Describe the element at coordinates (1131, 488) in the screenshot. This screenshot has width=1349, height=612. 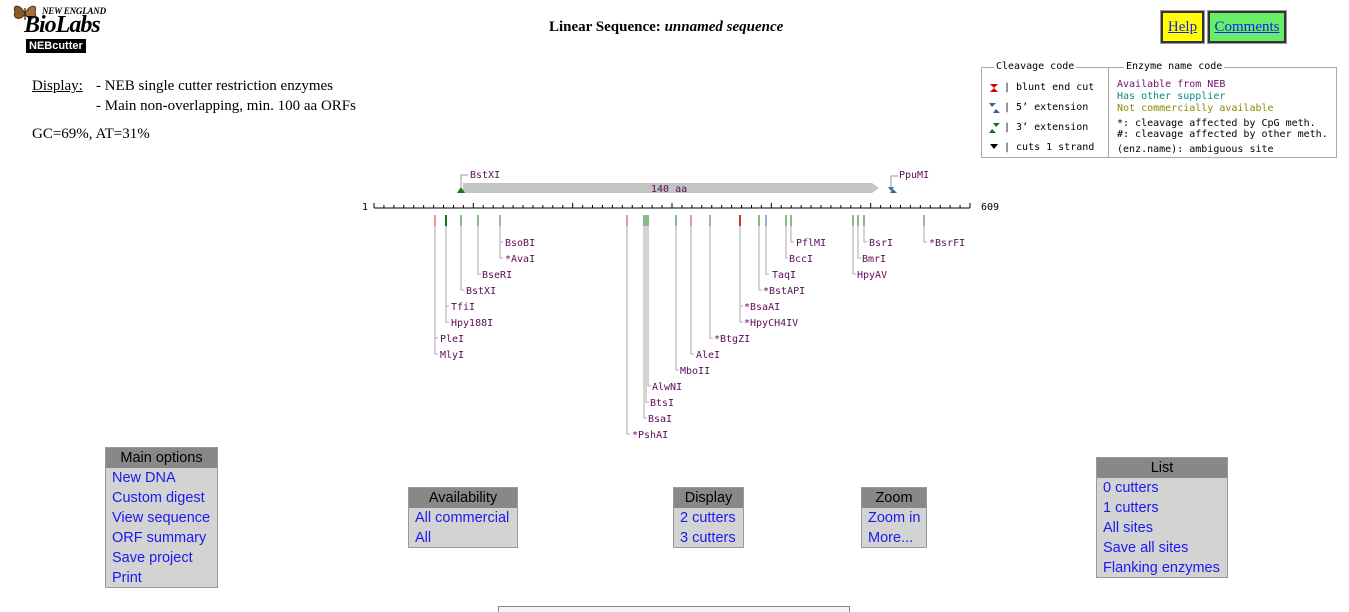
I see `menu-0-cutters: 0 cutters` at that location.